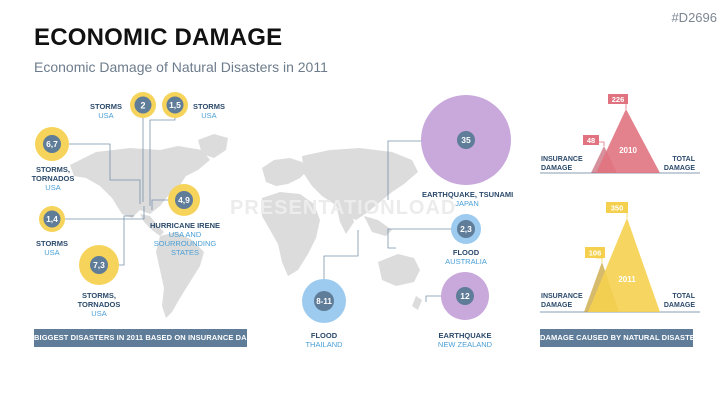  Describe the element at coordinates (628, 150) in the screenshot. I see `year-2010: 2010` at that location.